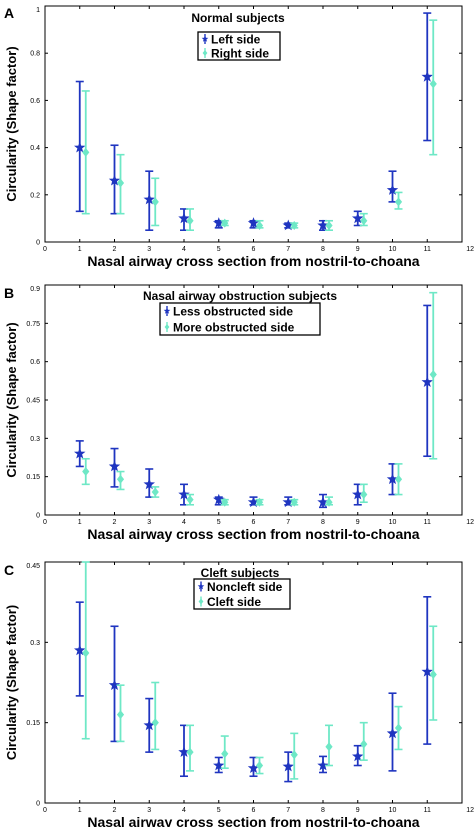 Image resolution: width=474 pixels, height=827 pixels. Describe the element at coordinates (219, 249) in the screenshot. I see `x-tick-label: 5` at that location.